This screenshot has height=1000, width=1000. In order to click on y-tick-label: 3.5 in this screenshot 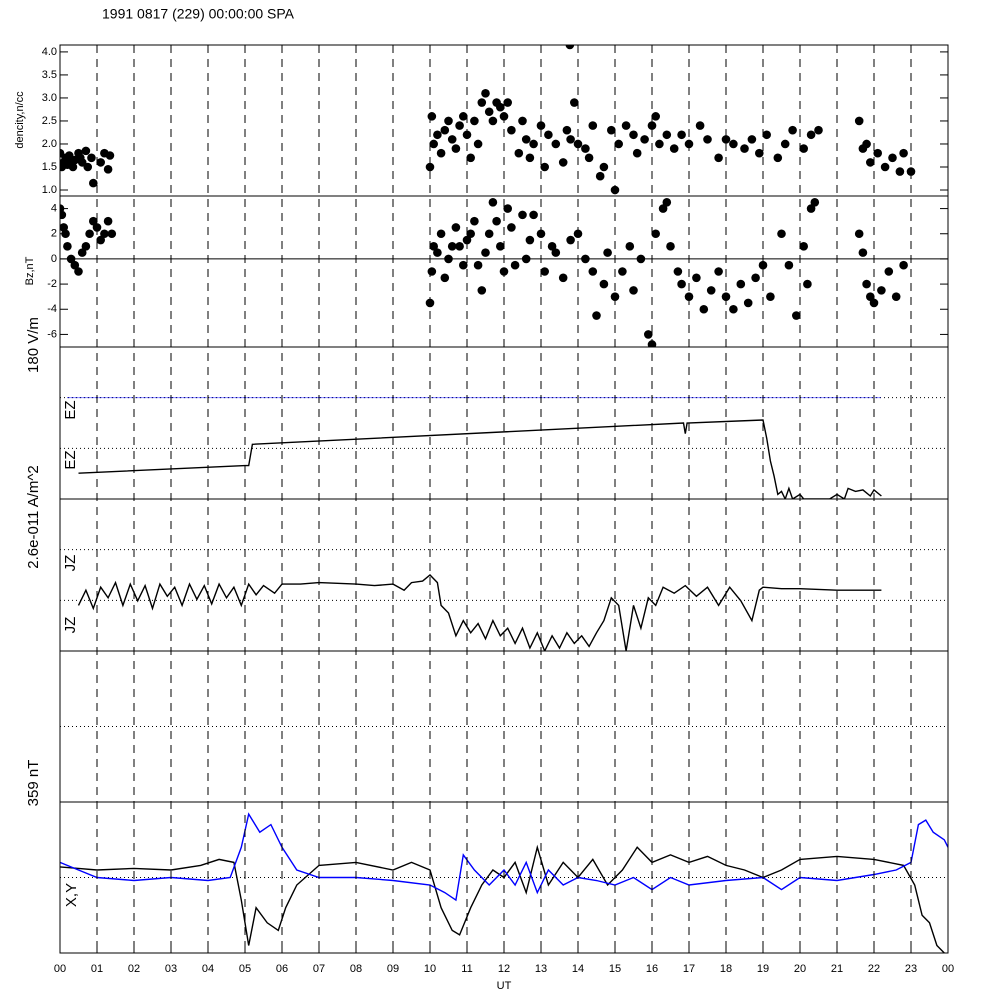, I will do `click(49, 75)`.